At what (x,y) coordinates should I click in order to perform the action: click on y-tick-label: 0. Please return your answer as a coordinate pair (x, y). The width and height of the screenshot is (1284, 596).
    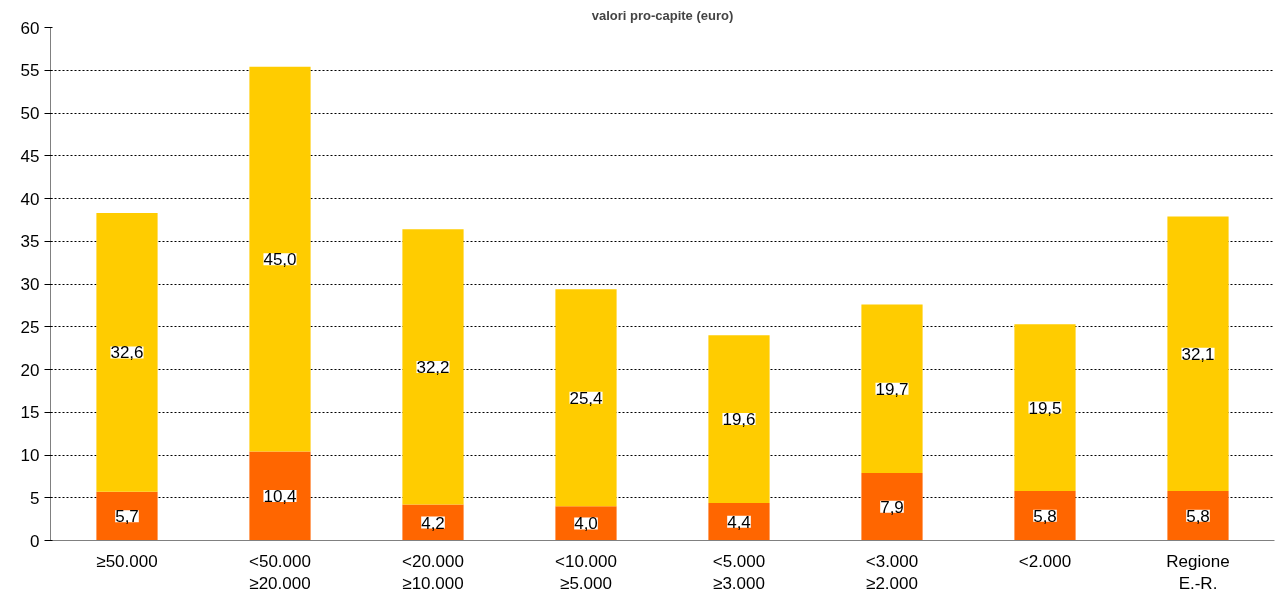
    Looking at the image, I should click on (35, 541).